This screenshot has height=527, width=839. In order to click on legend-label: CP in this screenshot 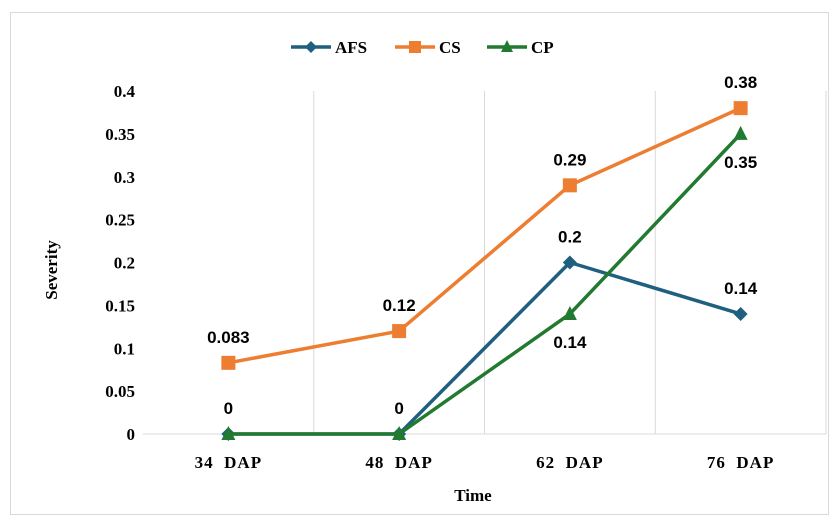, I will do `click(542, 47)`.